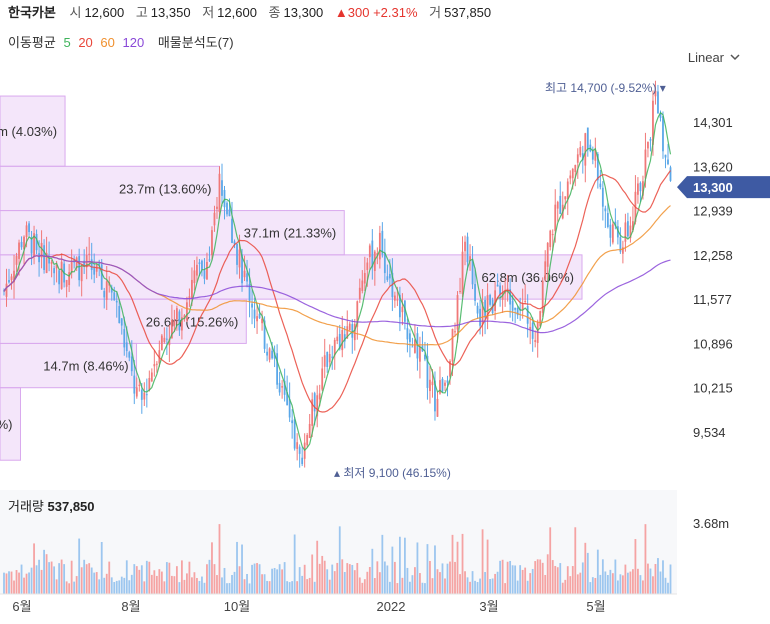 The width and height of the screenshot is (770, 624). What do you see at coordinates (713, 187) in the screenshot?
I see `current-price-label: 13,300` at bounding box center [713, 187].